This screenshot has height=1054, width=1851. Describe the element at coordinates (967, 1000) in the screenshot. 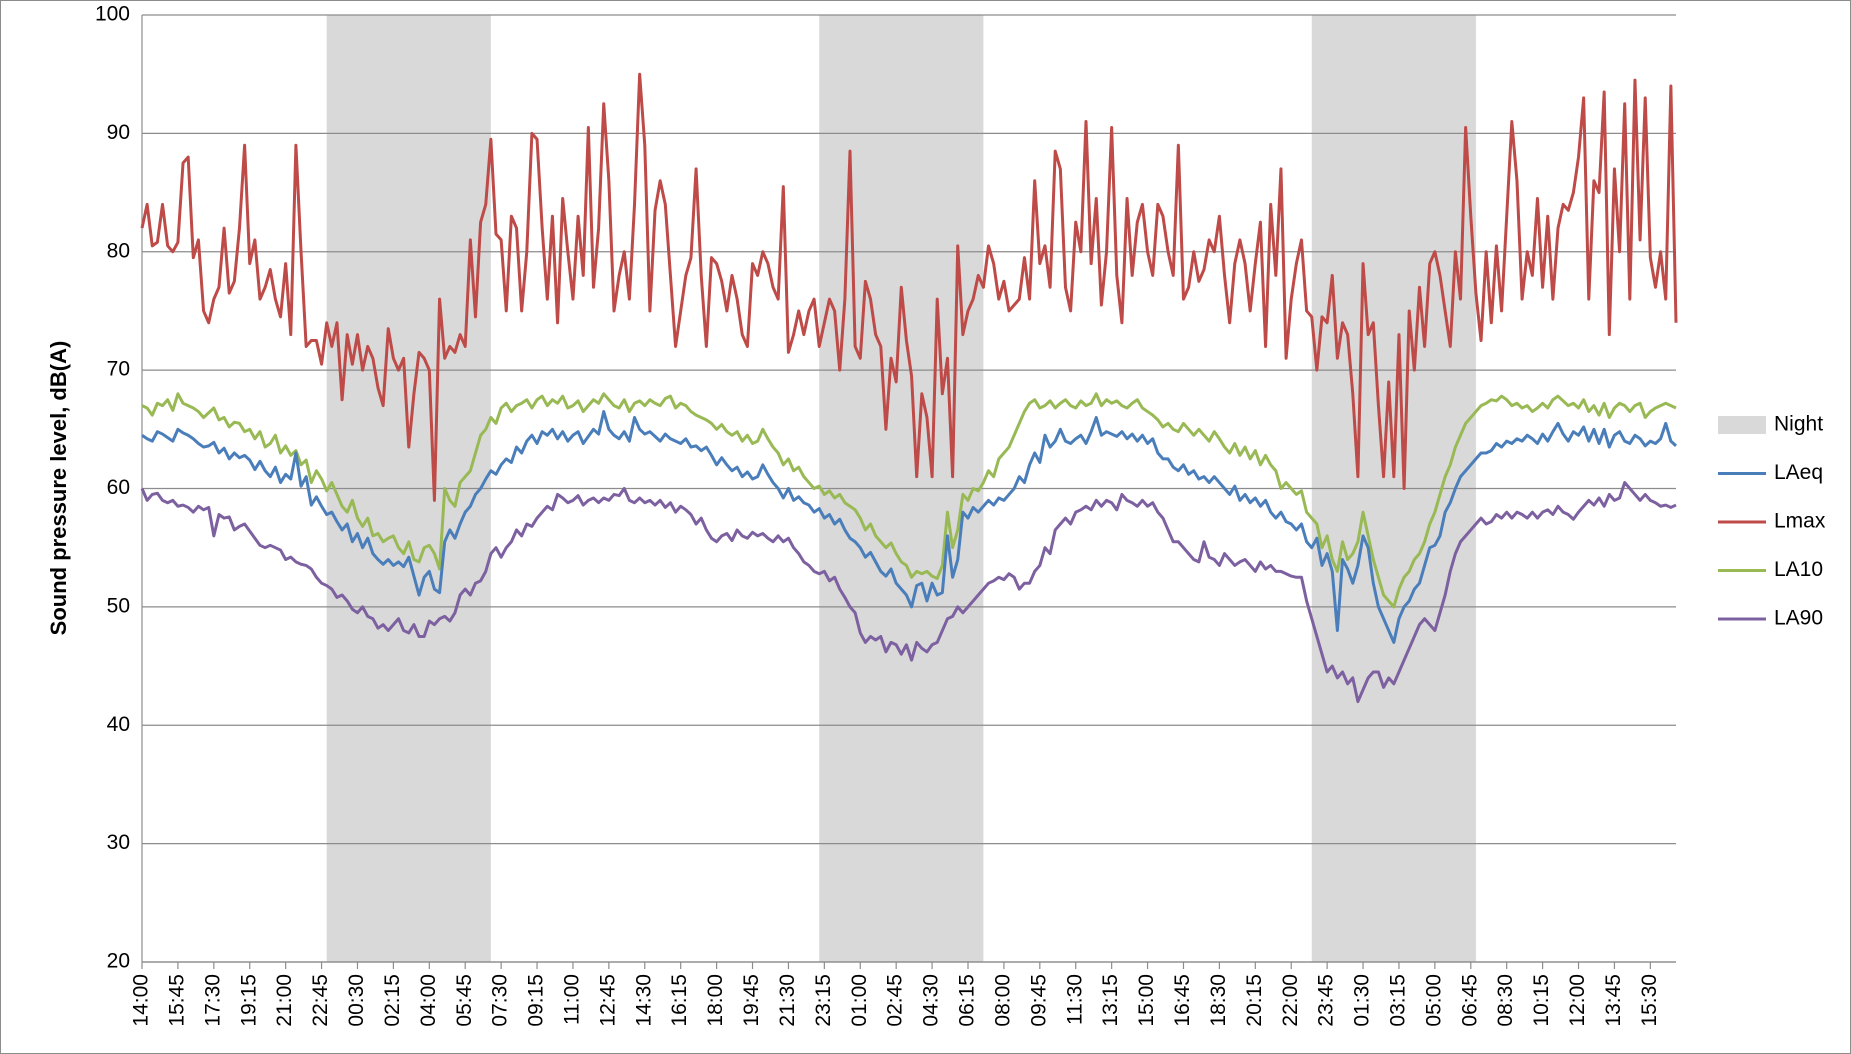

I see `x-tick-label: 06:15` at that location.